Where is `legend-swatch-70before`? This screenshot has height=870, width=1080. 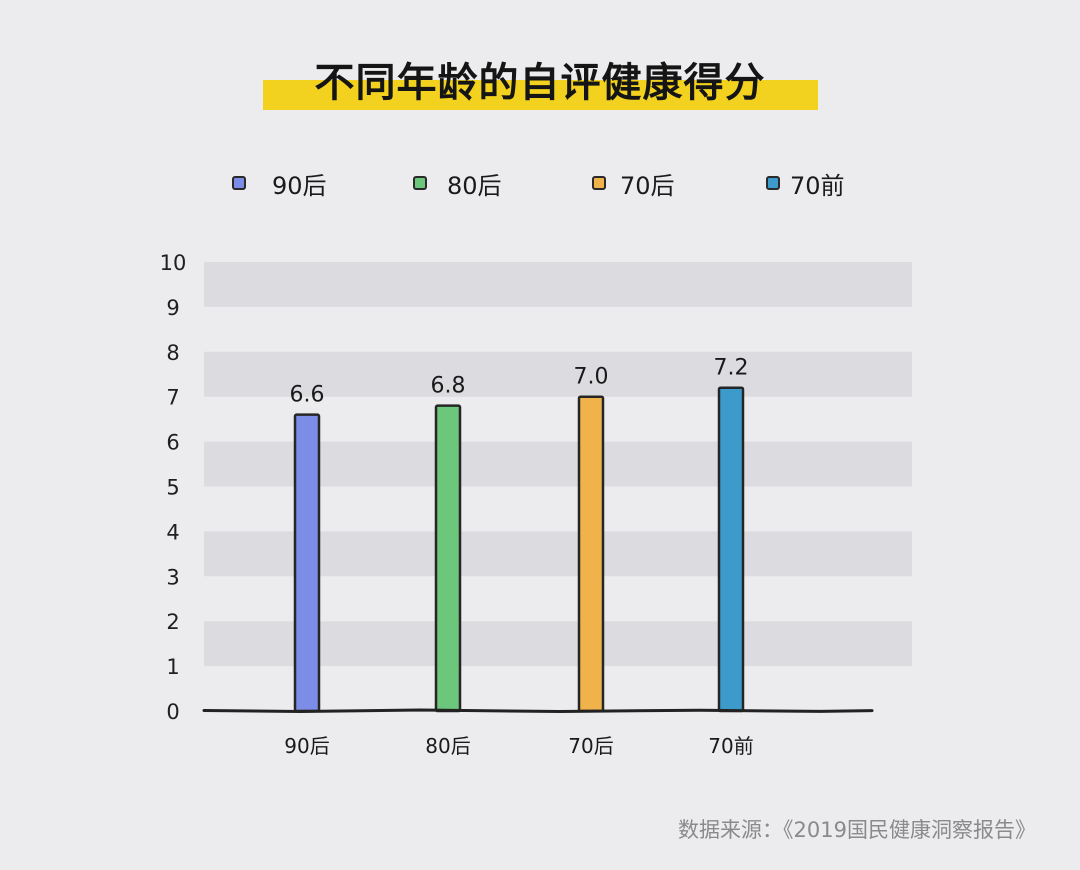
legend-swatch-70before is located at coordinates (773, 183).